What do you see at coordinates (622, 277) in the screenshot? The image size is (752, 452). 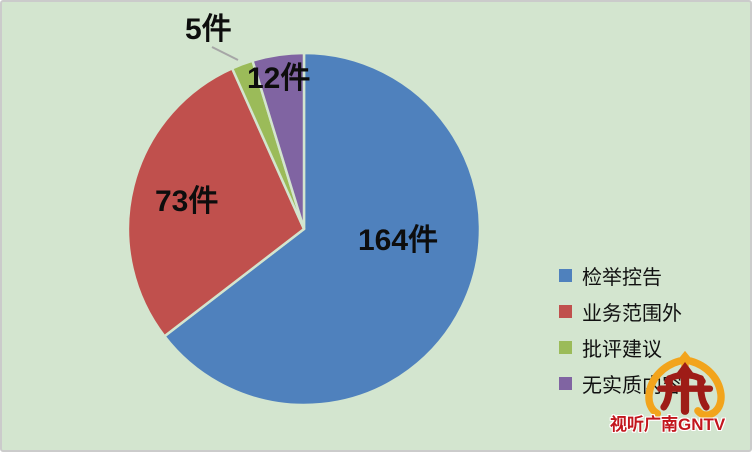 I see `legend-label: 检举控告` at bounding box center [622, 277].